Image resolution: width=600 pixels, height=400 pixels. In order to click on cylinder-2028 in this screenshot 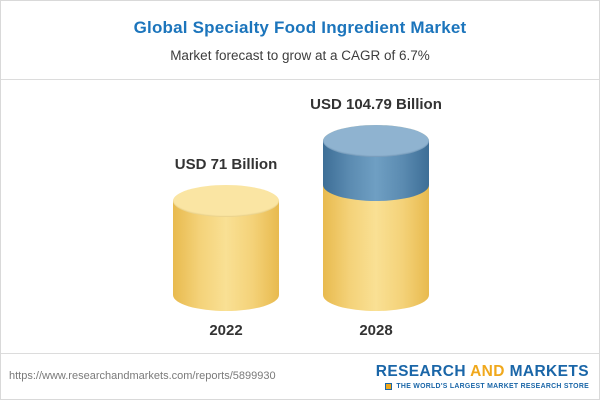, I will do `click(376, 218)`.